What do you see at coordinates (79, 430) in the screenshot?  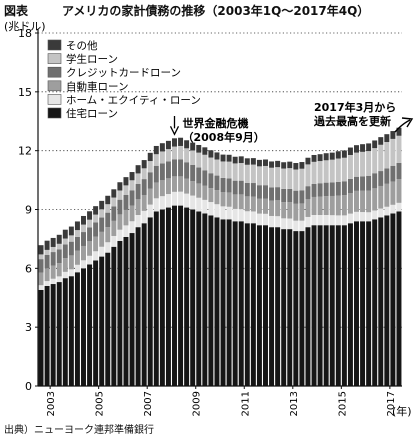 I see `source-note: 出典）ニューヨーク連邦準備銀行` at bounding box center [79, 430].